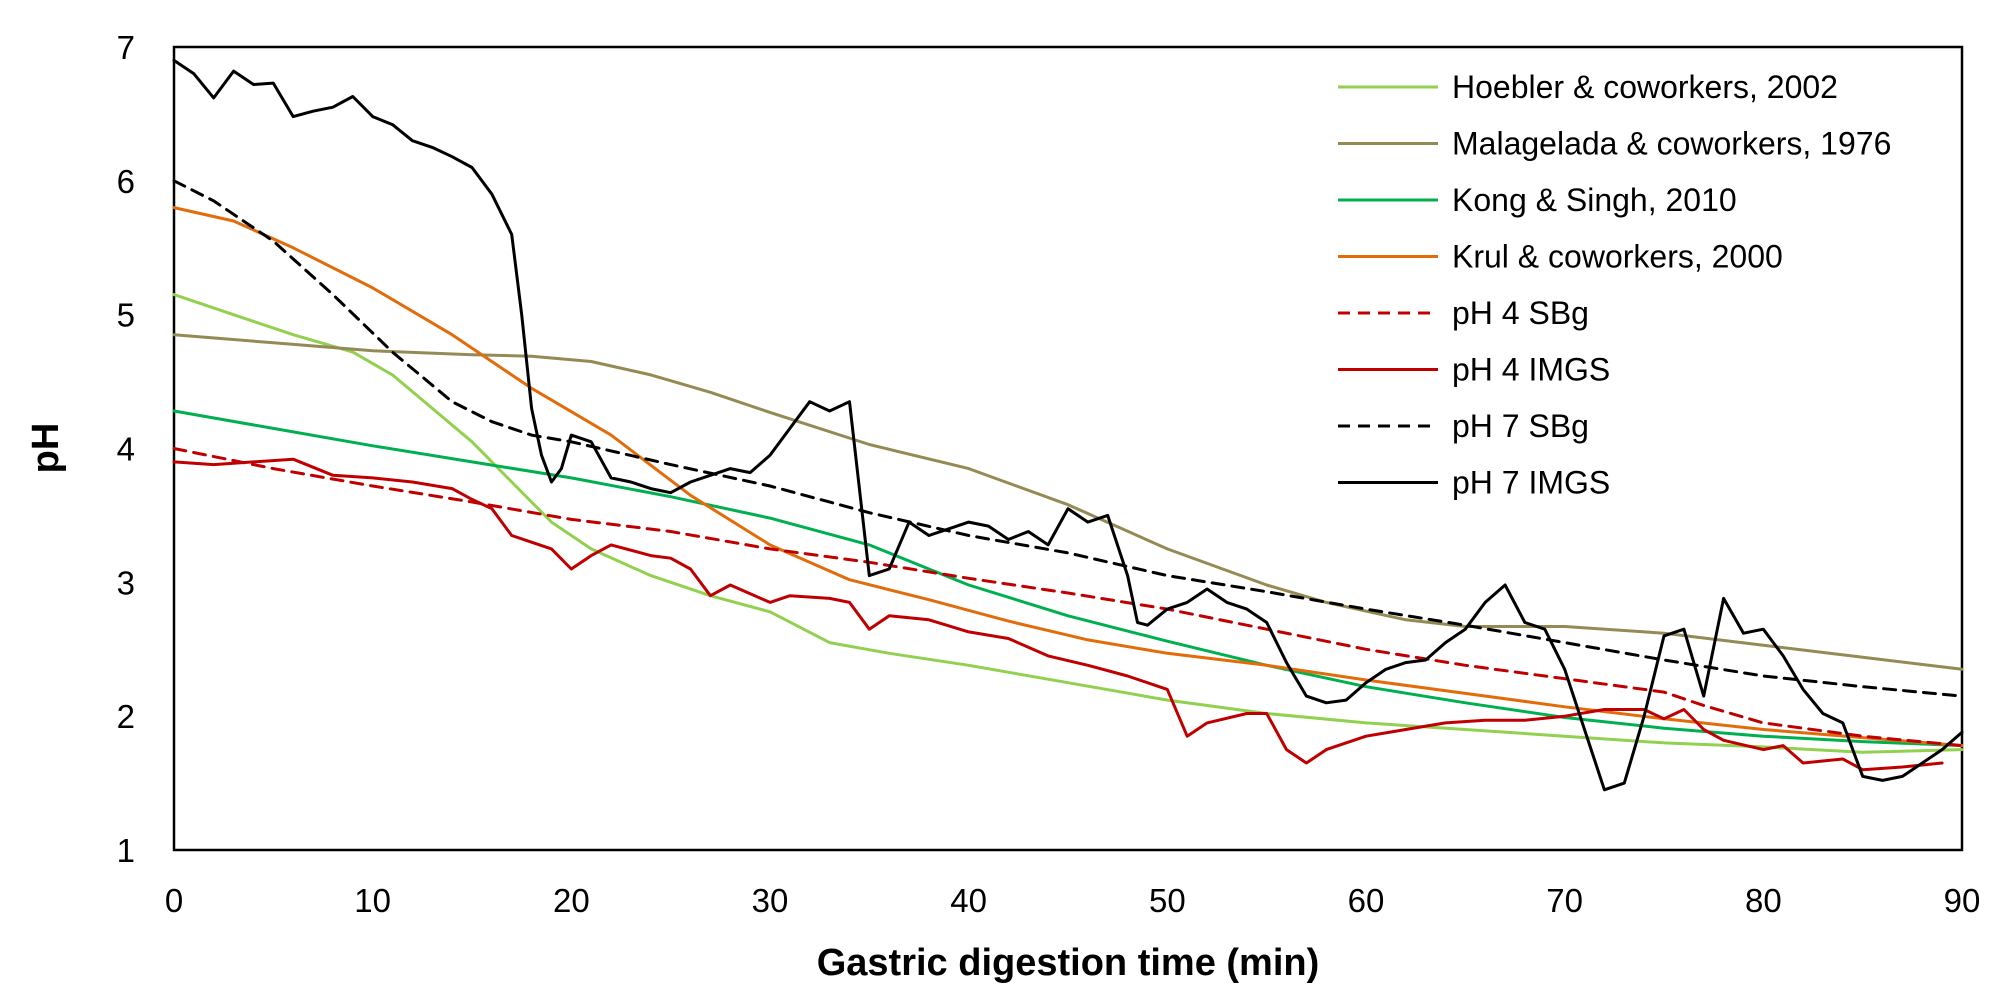 The width and height of the screenshot is (2003, 998). I want to click on x-tick-label: 90, so click(1962, 900).